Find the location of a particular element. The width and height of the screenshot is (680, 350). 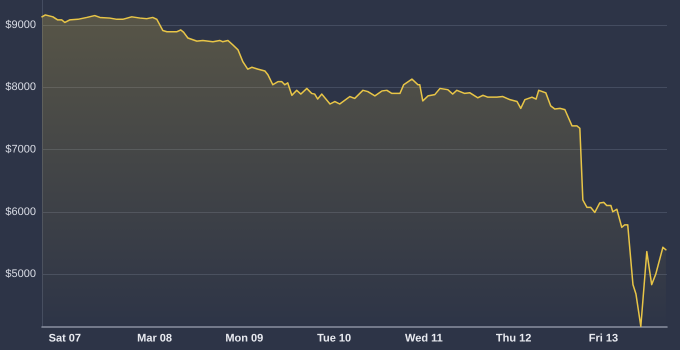

x-tick-label: Wed 11 is located at coordinates (424, 338).